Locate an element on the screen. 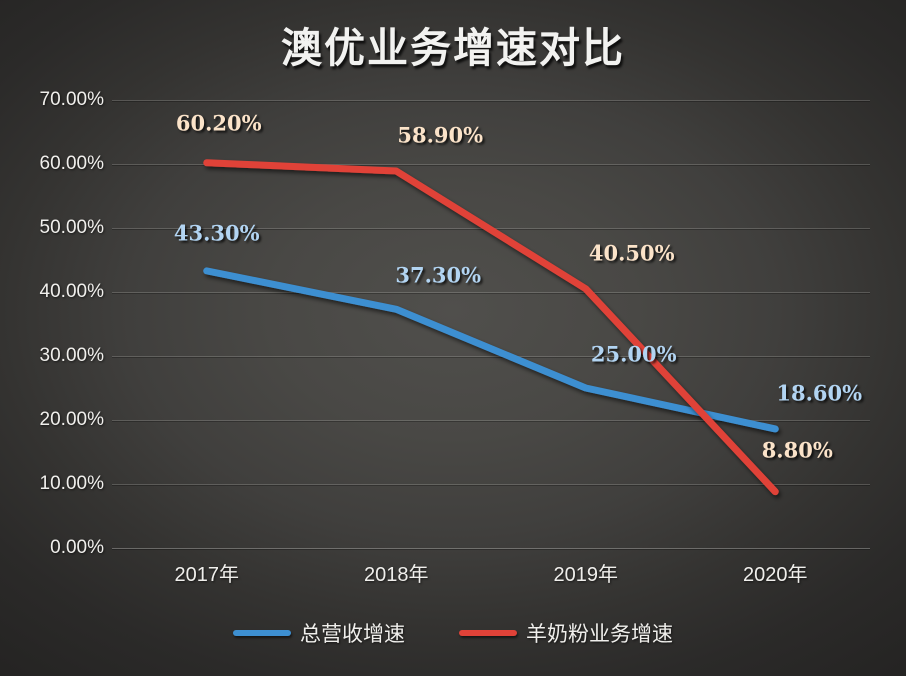 The image size is (906, 676). x-axis-tick-label: 2017年 is located at coordinates (207, 575).